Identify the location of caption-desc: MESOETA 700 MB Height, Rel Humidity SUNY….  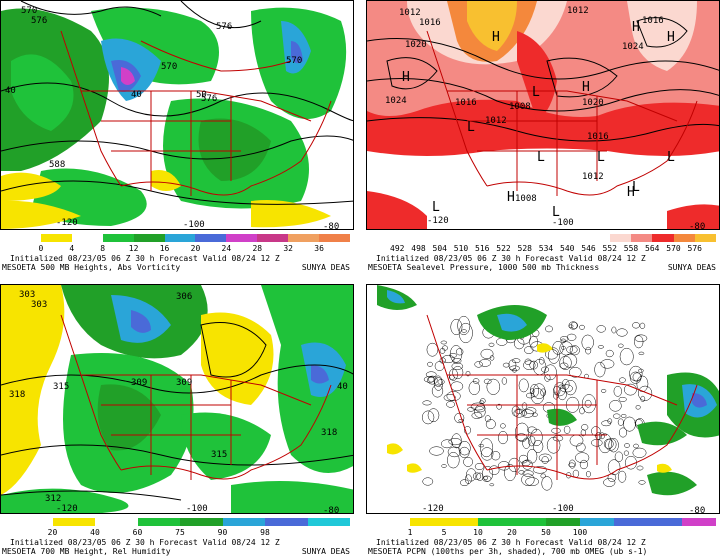
(177, 551).